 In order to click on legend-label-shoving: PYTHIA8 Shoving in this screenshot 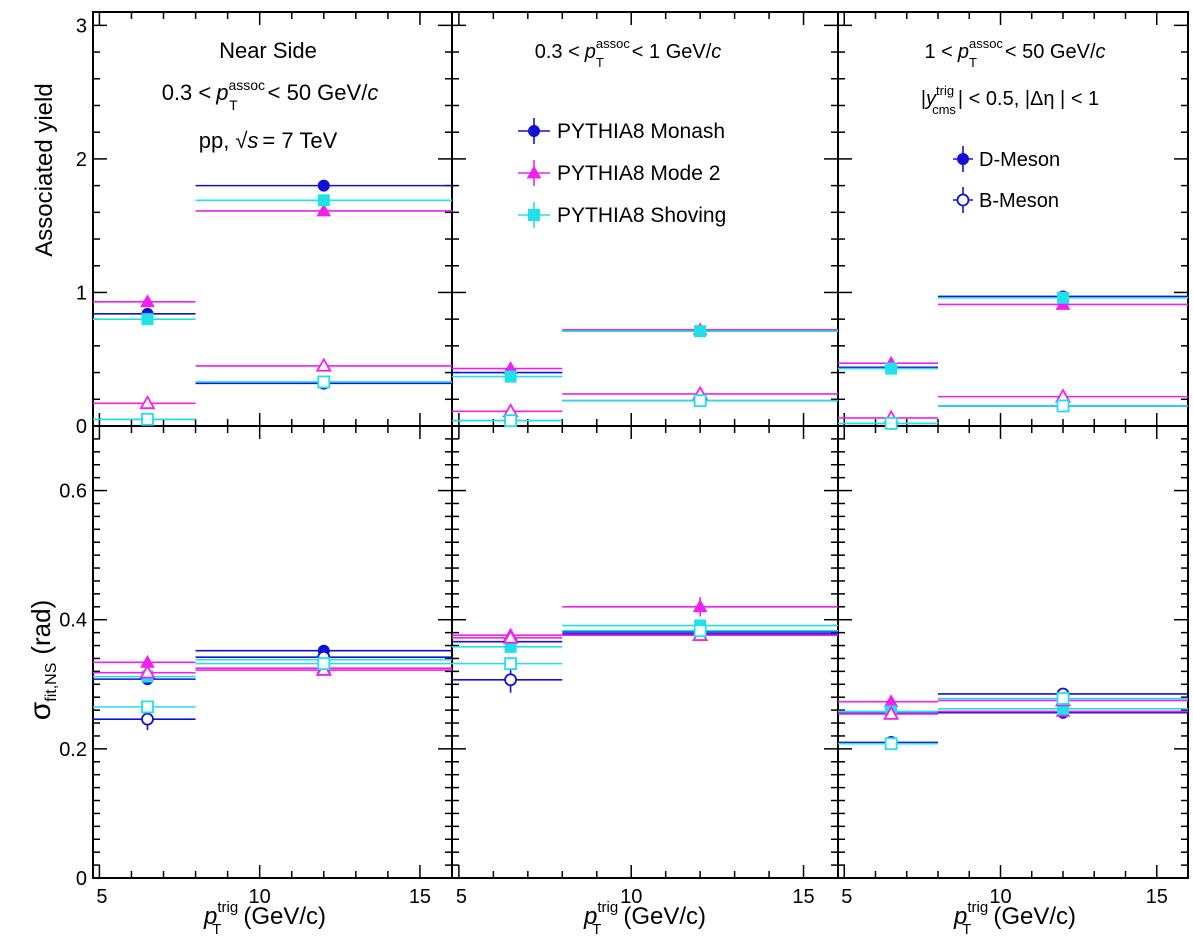, I will do `click(641, 215)`.